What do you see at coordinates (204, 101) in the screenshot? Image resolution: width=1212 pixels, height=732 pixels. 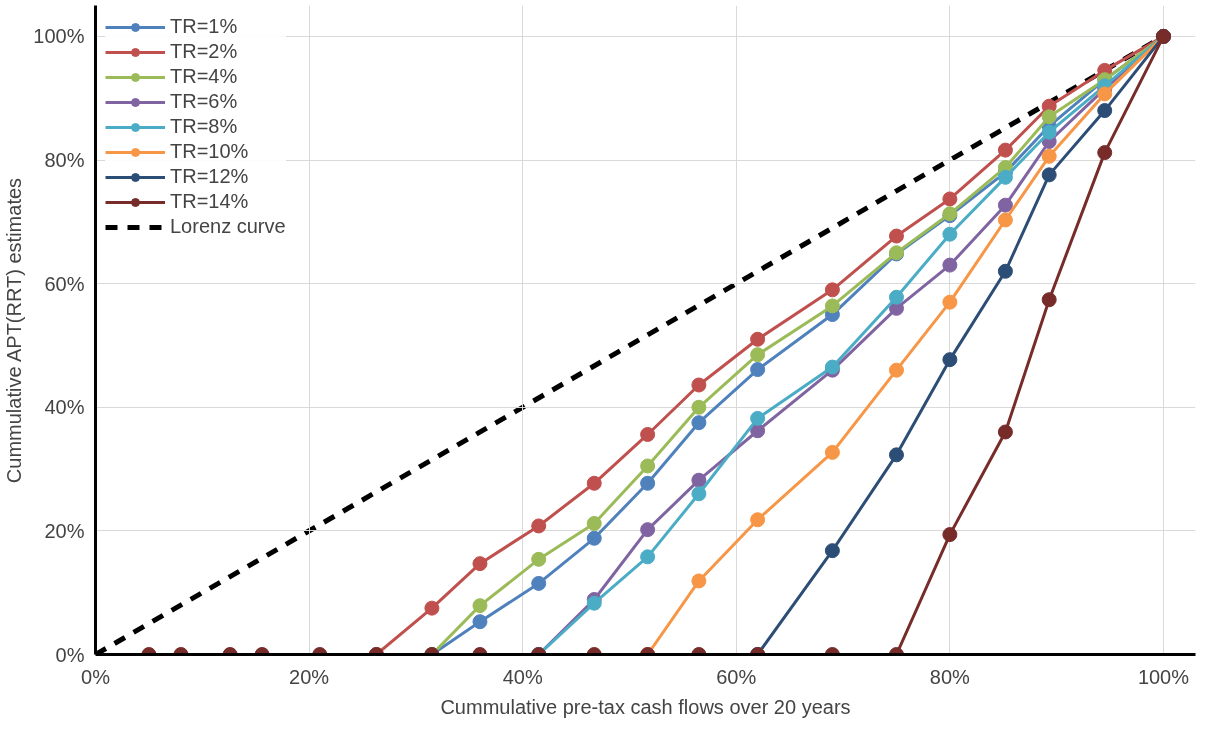 I see `legend-label: TR=6%` at bounding box center [204, 101].